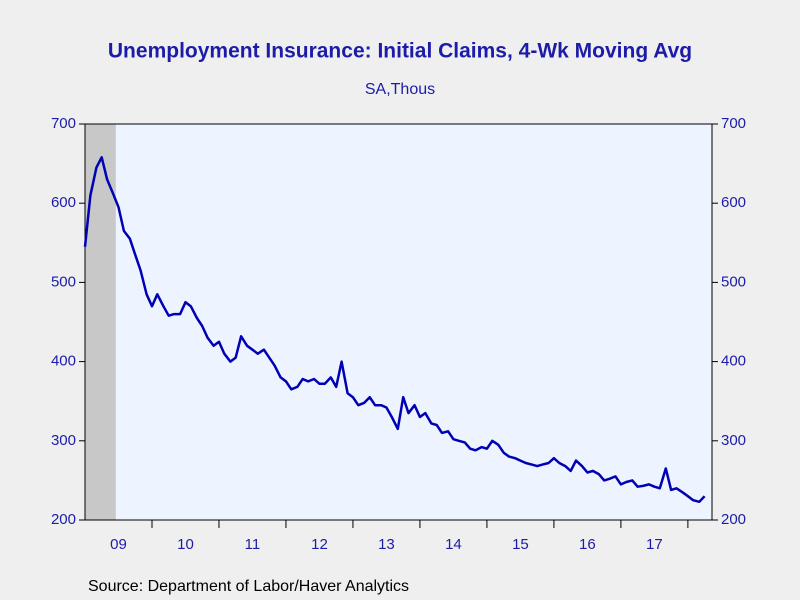 The image size is (800, 600). I want to click on x-tick-label: 09, so click(118, 544).